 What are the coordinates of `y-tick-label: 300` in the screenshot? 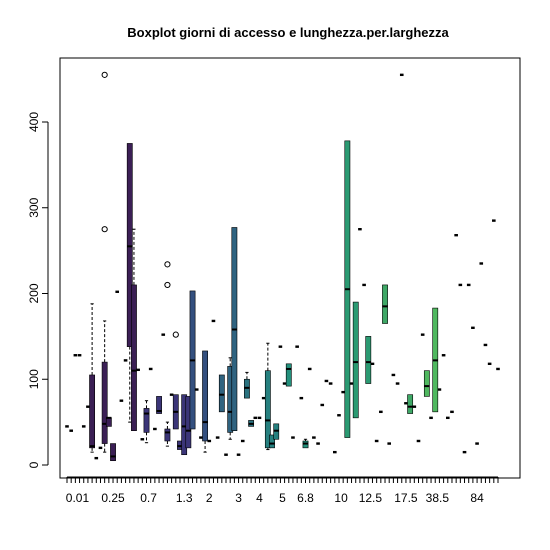 It's located at (34, 207).